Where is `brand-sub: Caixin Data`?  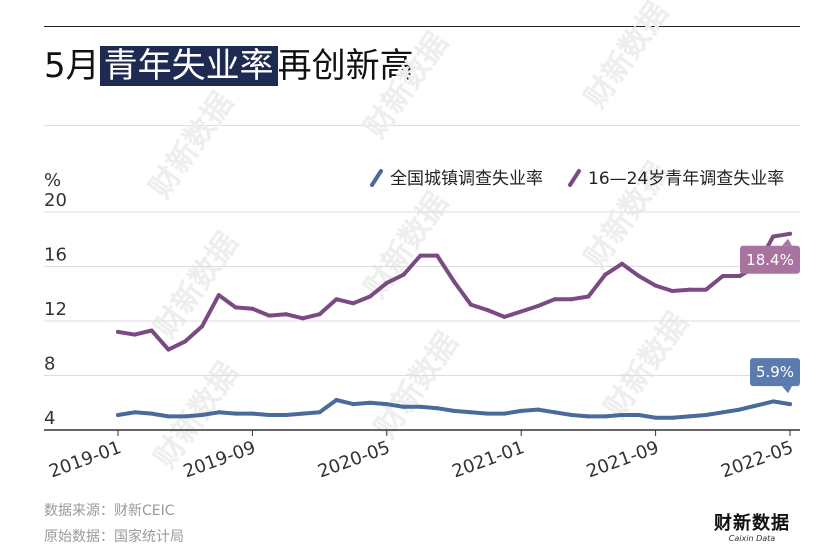 brand-sub: Caixin Data is located at coordinates (752, 538).